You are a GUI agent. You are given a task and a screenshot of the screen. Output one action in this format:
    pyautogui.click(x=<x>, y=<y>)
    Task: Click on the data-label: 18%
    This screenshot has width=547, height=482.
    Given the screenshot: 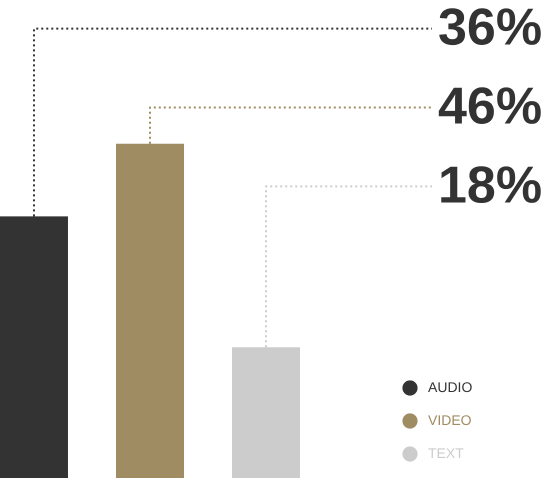 What is the action you would take?
    pyautogui.click(x=490, y=185)
    